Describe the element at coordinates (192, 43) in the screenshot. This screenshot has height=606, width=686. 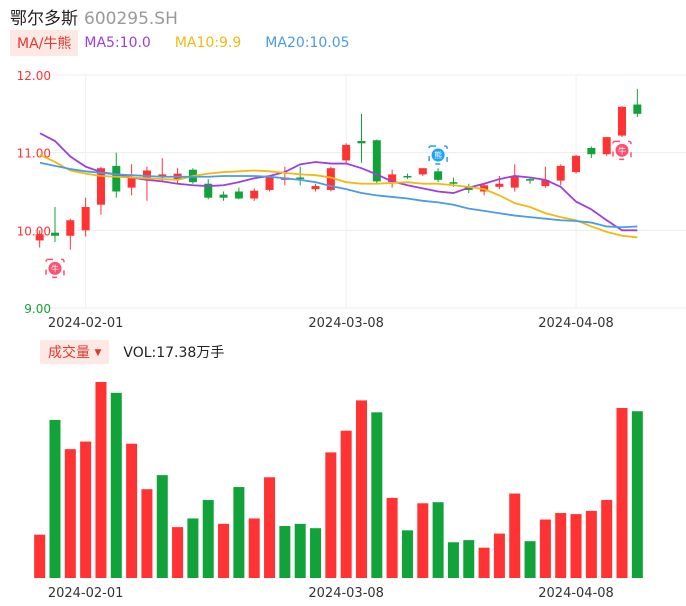
I see `ma-legend: MA/牛熊 MA5:10.0 MA10:9.9 MA20:10.05` at that location.